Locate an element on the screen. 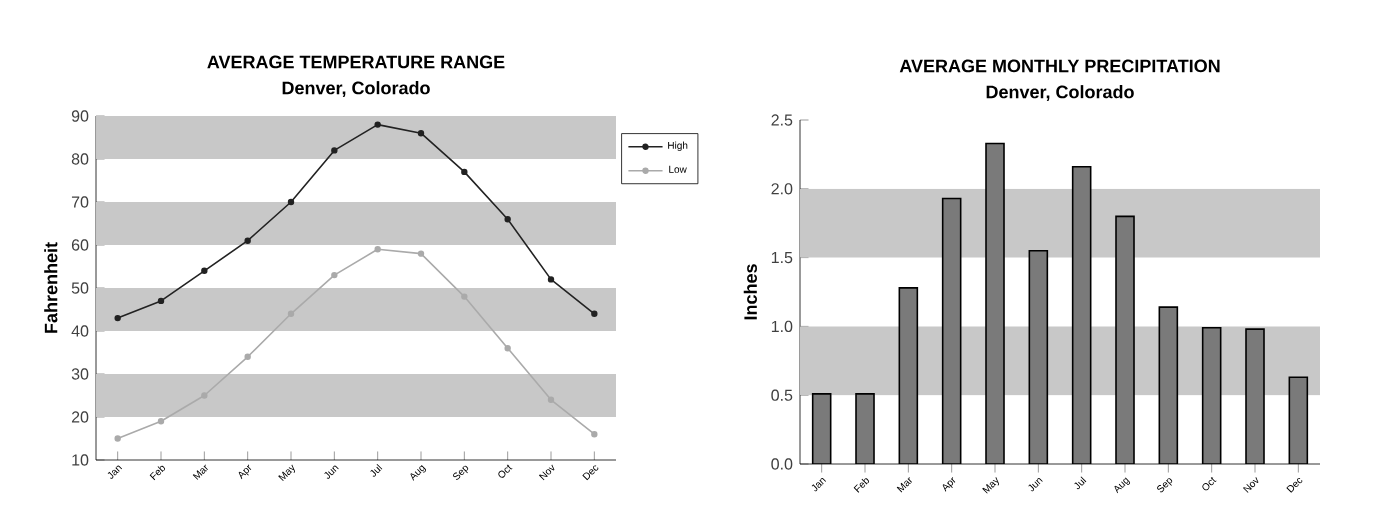 Image resolution: width=1386 pixels, height=532 pixels. chart-title: AVERAGE MONTHLY PRECIPITATION is located at coordinates (1059, 66).